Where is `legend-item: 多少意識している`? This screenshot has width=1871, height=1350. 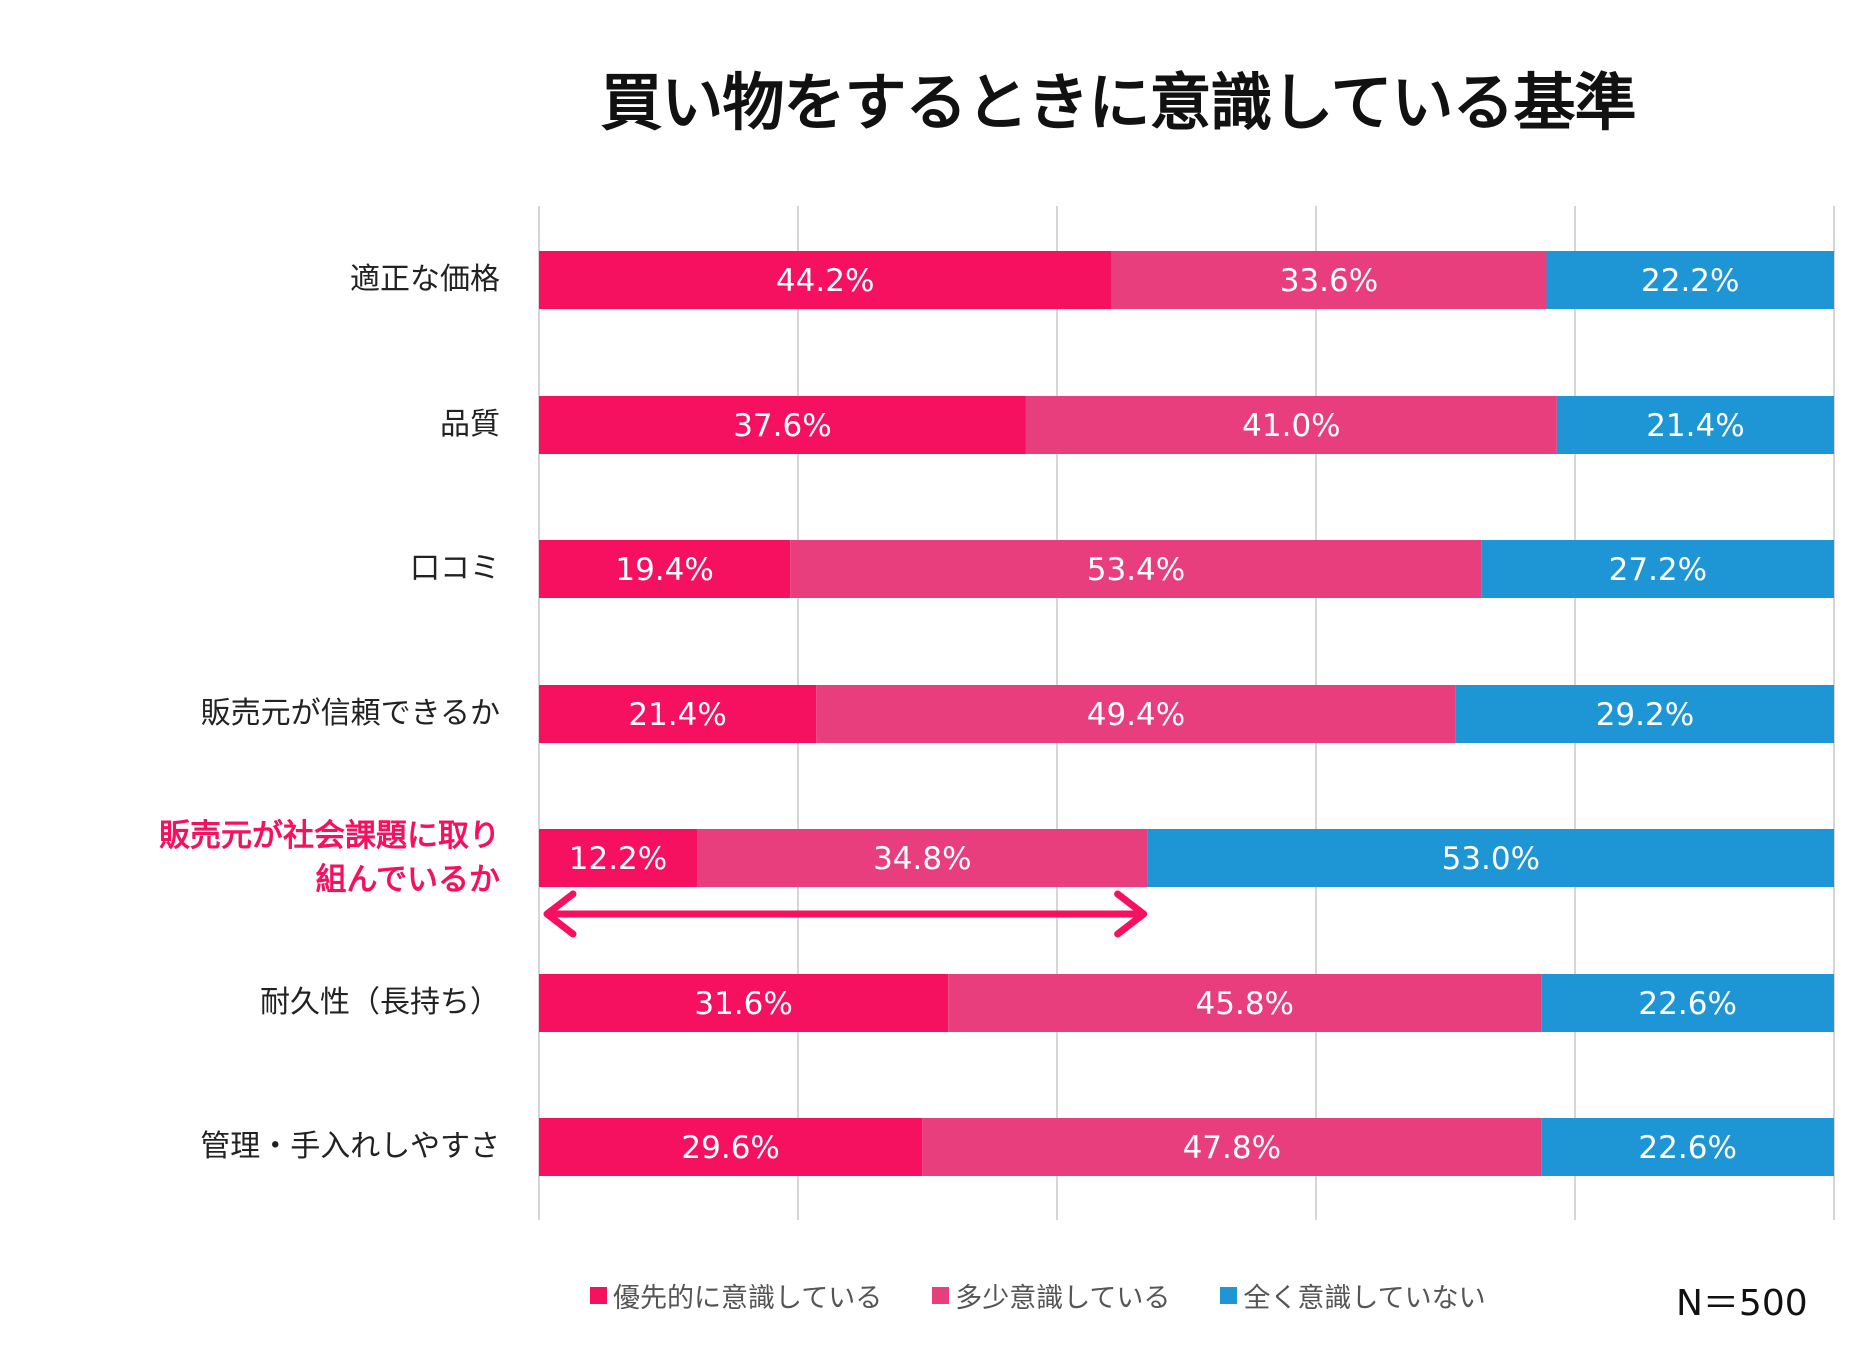 legend-item: 多少意識している is located at coordinates (1051, 1295).